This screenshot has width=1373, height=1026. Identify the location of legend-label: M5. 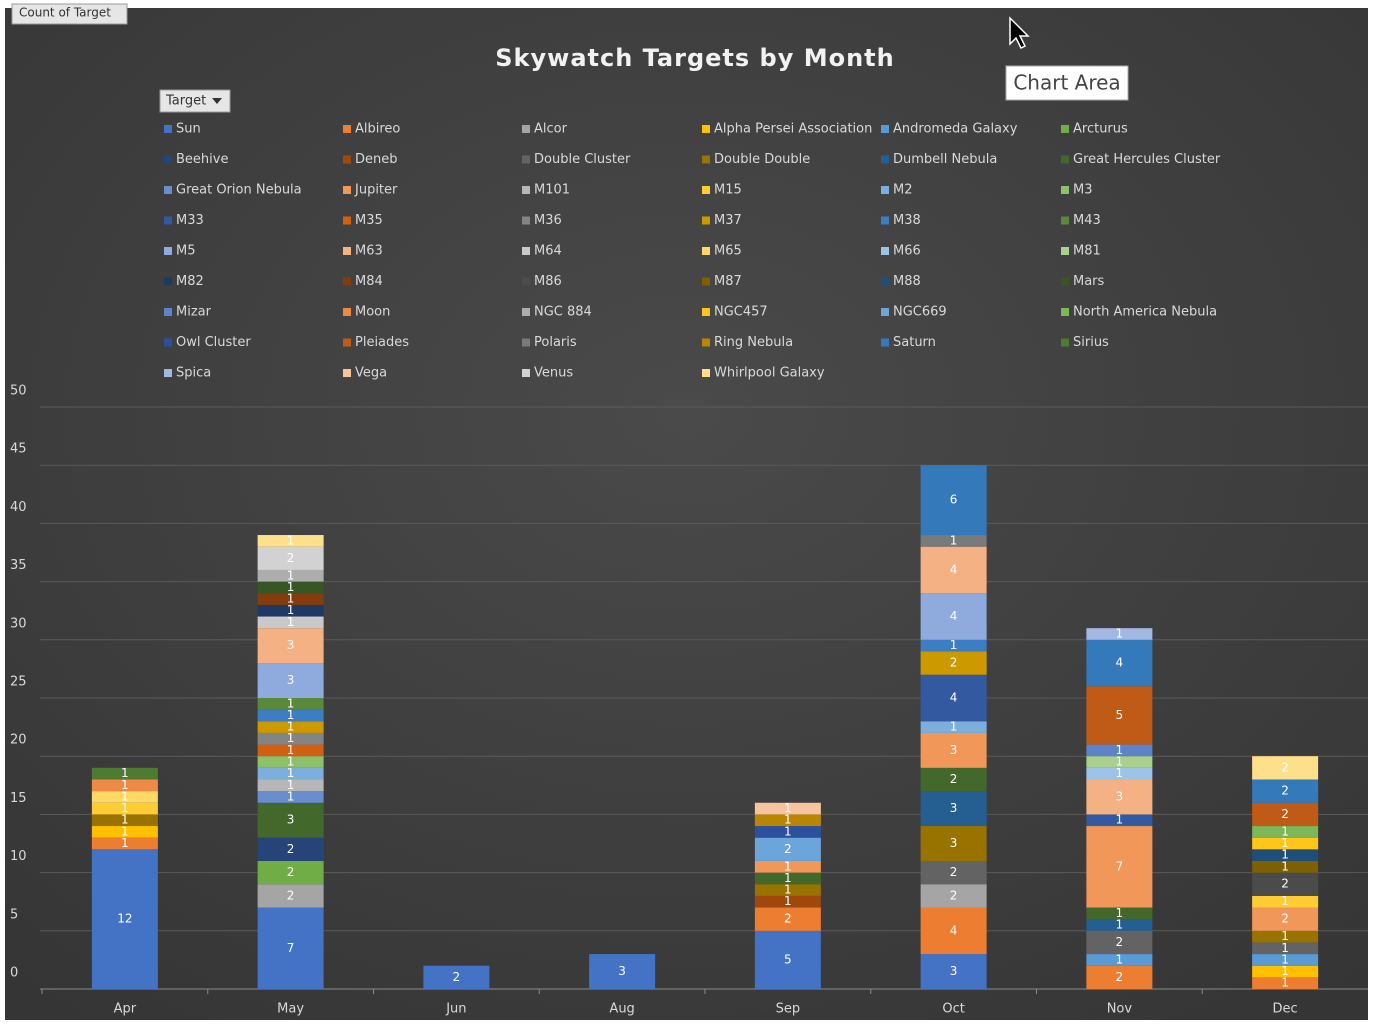
(186, 251).